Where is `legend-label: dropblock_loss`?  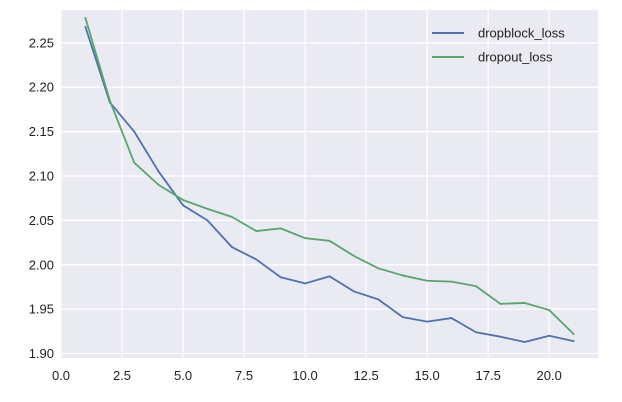 legend-label: dropblock_loss is located at coordinates (521, 33).